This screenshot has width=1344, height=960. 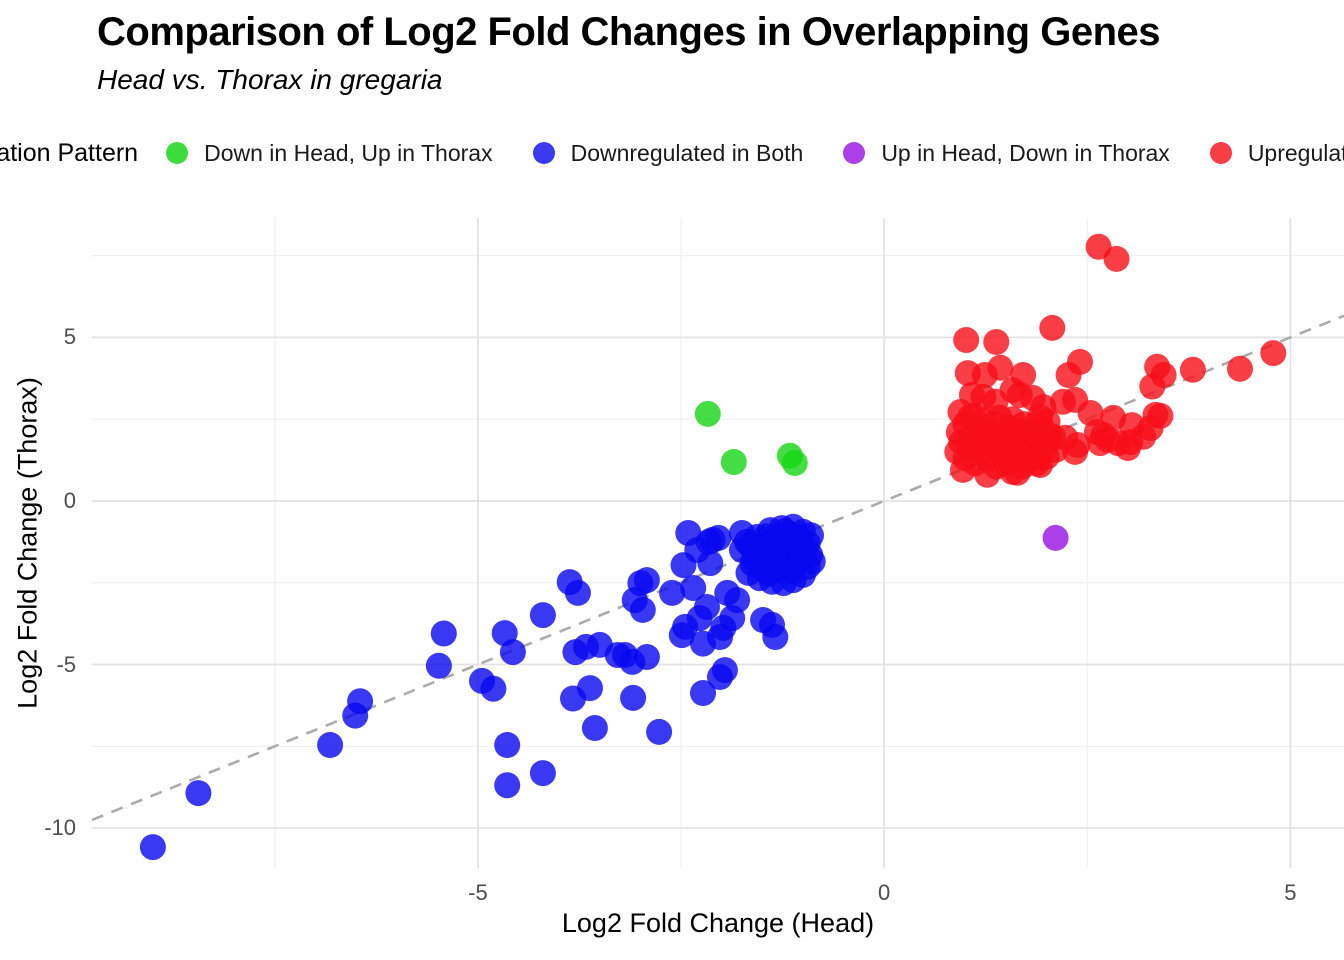 I want to click on legend-item: Downregulated in Both, so click(x=668, y=153).